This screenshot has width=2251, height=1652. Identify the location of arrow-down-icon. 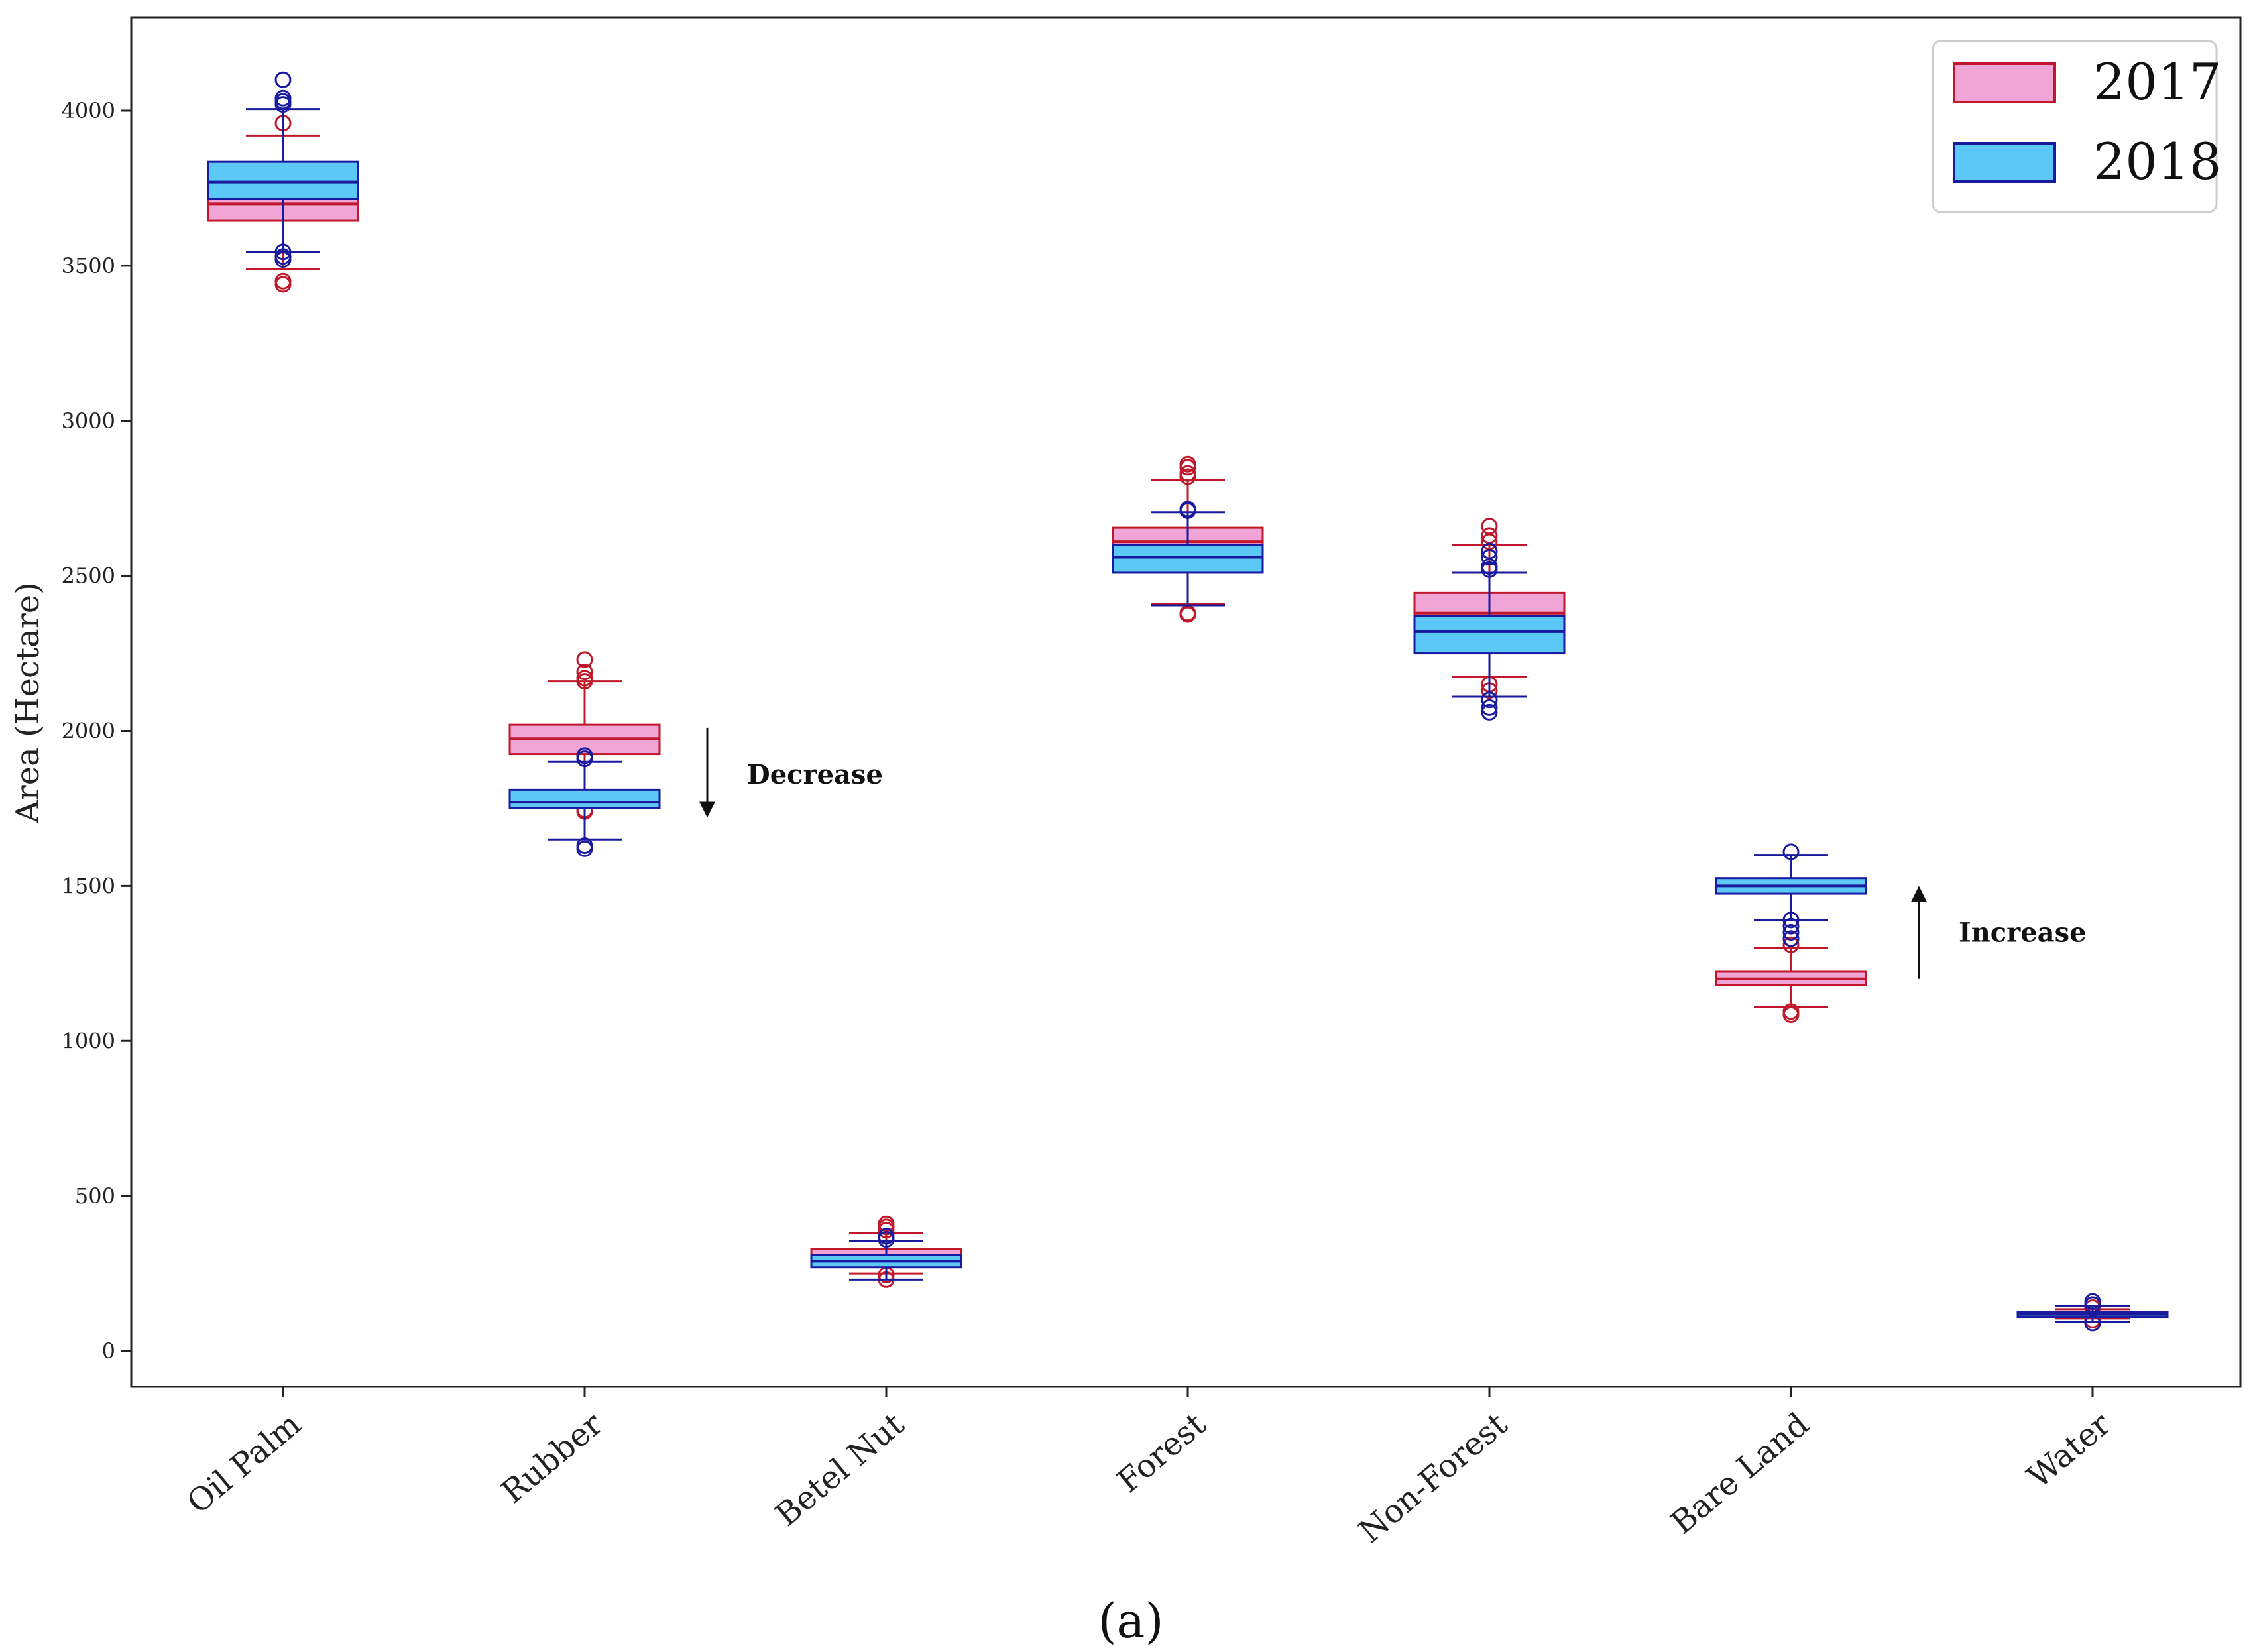
(707, 809).